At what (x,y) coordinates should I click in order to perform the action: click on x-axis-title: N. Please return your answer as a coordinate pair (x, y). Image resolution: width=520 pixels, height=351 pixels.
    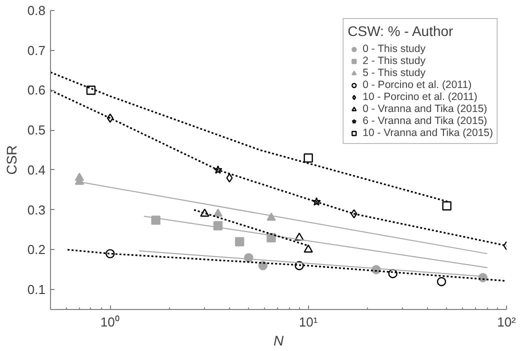
    Looking at the image, I should click on (278, 340).